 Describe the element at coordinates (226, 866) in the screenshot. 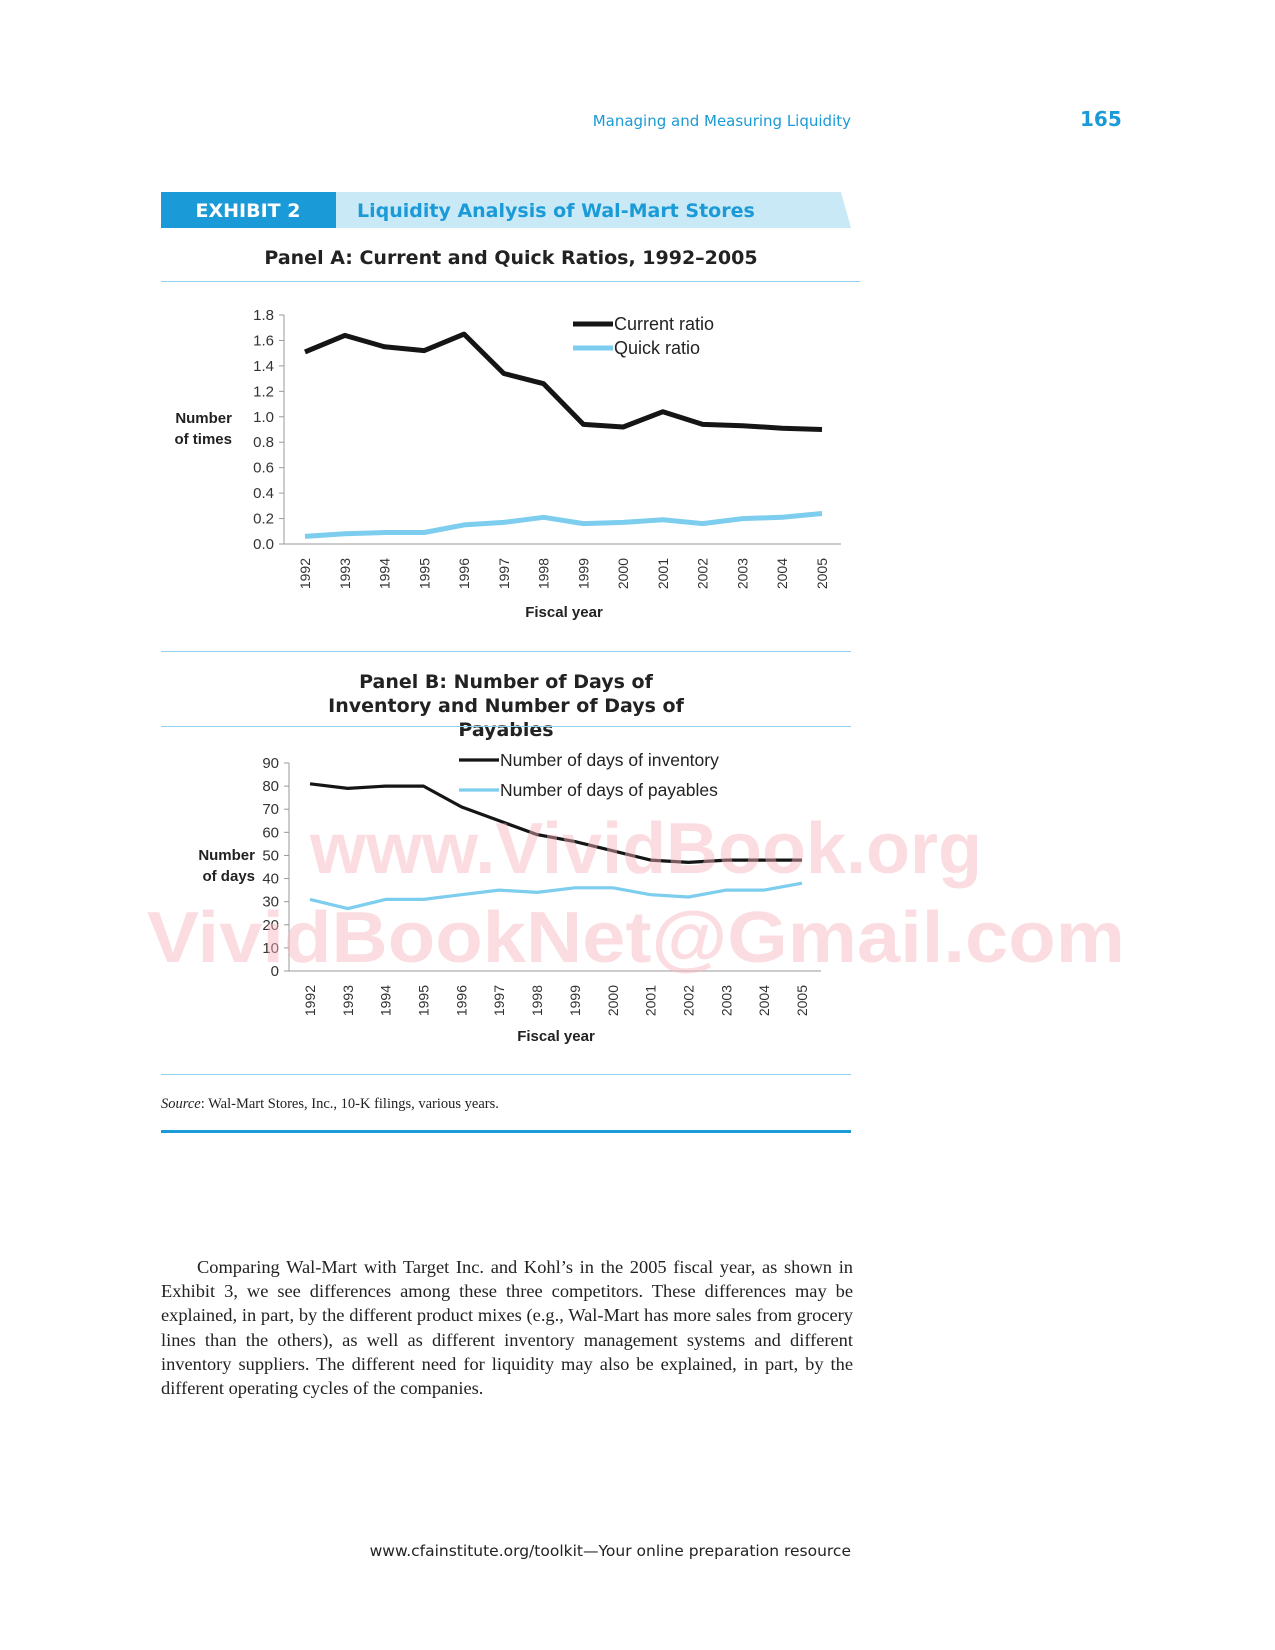

I see `y-axis-label: Number of days` at that location.